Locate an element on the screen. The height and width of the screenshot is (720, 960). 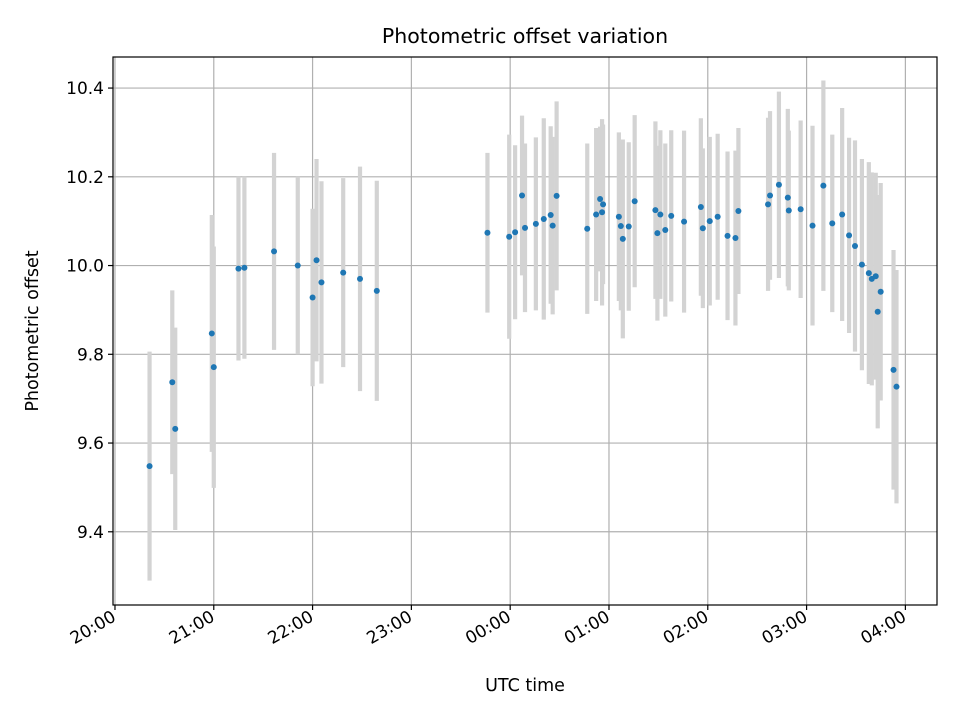
y-axis: 9.4 9.6 9.8 10.0 10.2 10.4 is located at coordinates (89, 311).